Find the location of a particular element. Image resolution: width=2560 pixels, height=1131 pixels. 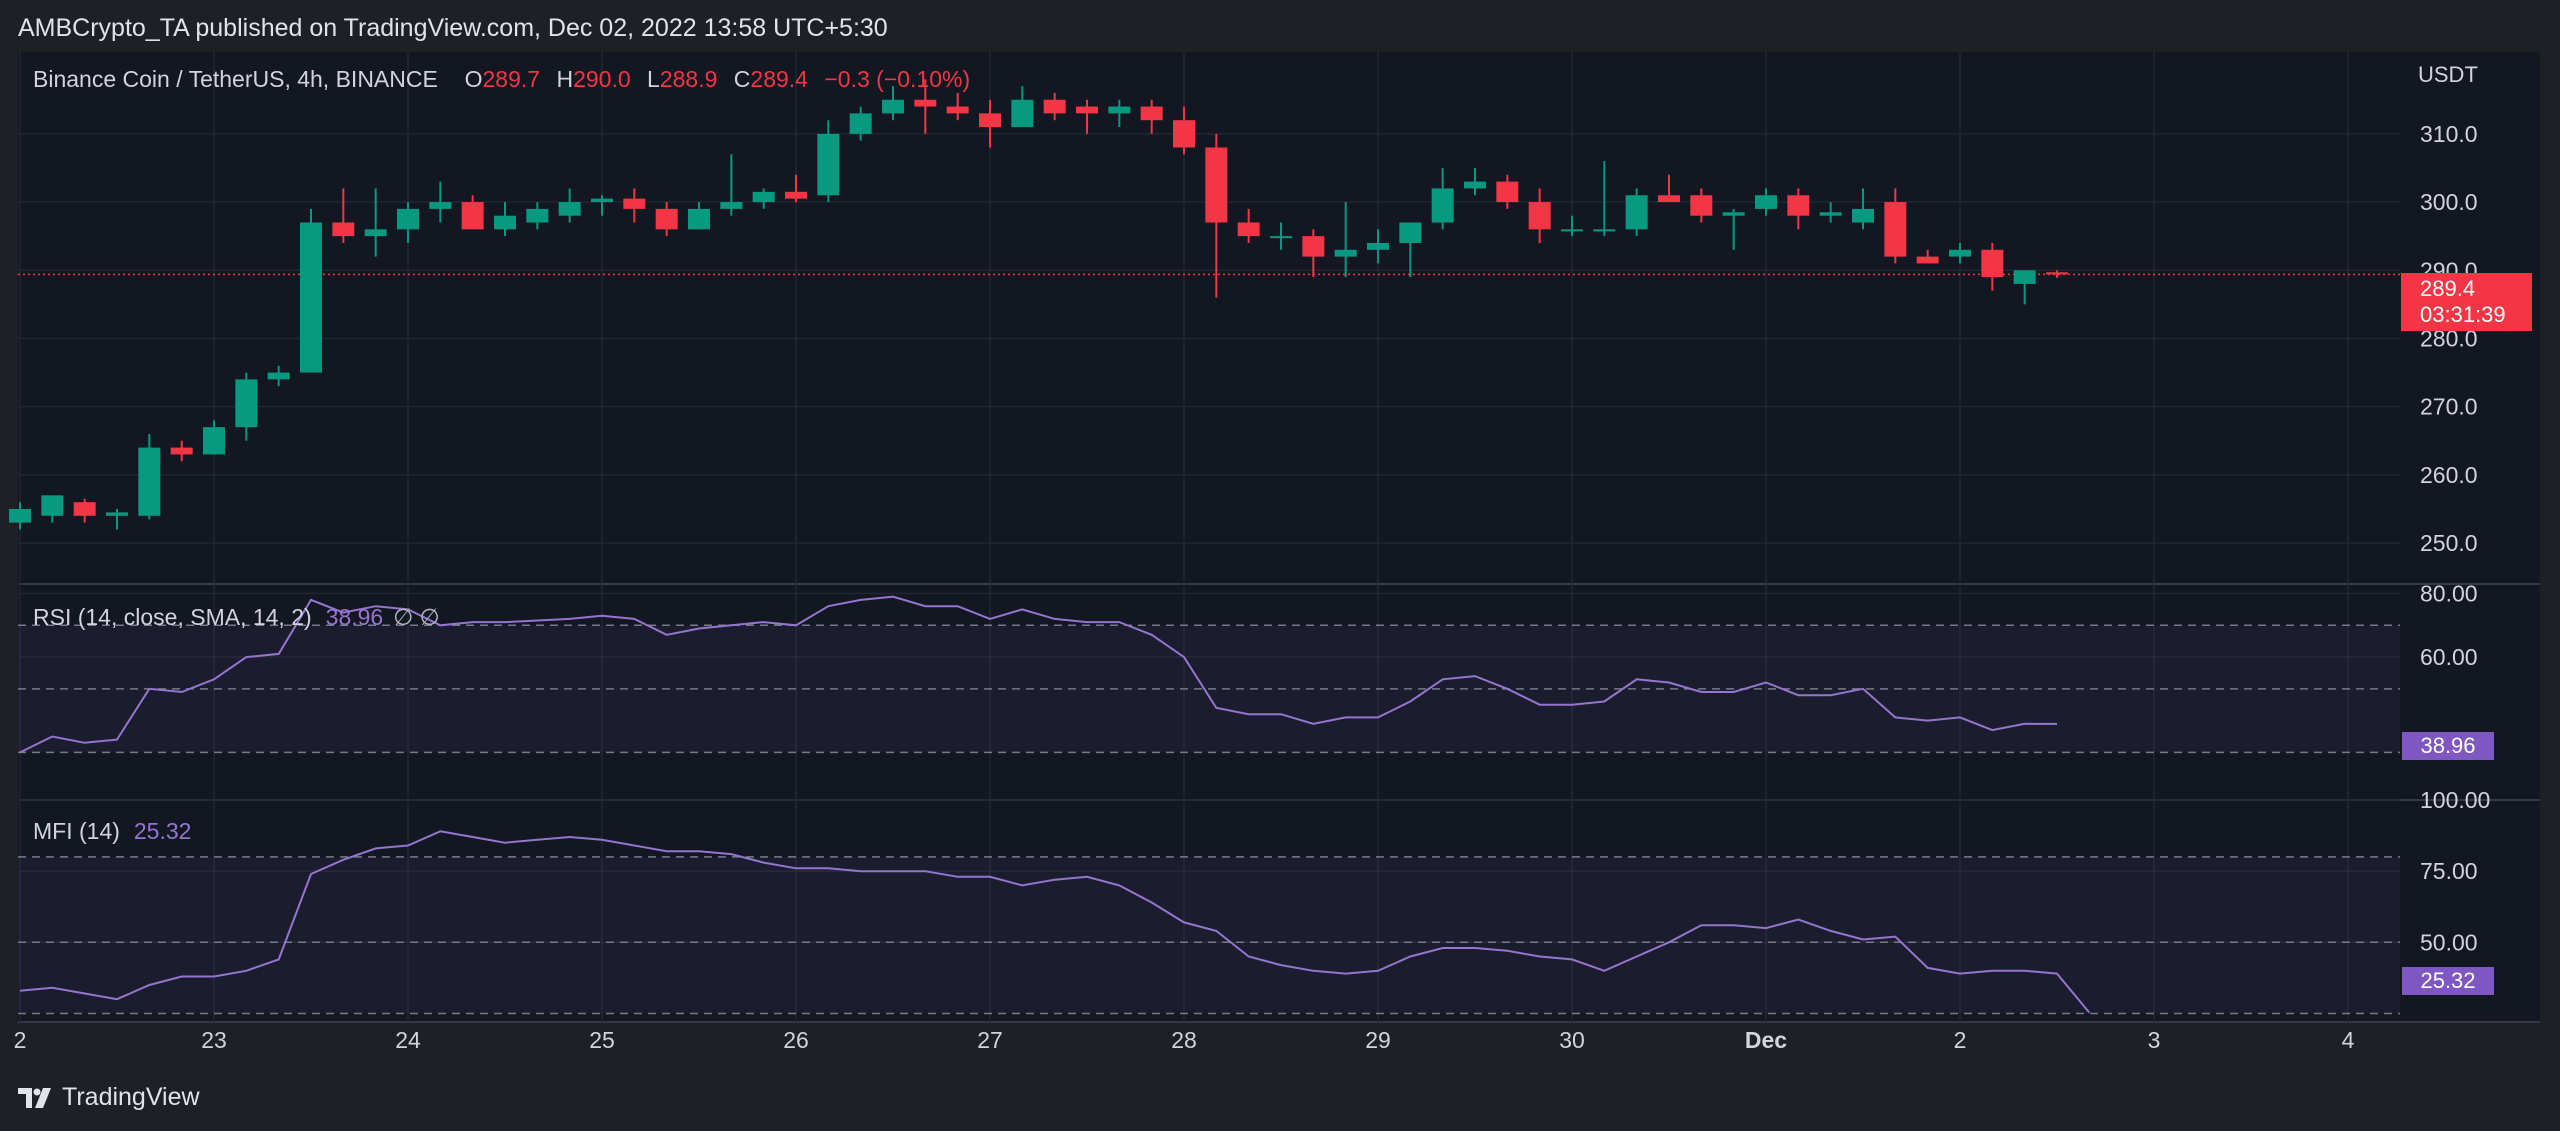

mfi-axis-label: 50.00 is located at coordinates (2449, 942).